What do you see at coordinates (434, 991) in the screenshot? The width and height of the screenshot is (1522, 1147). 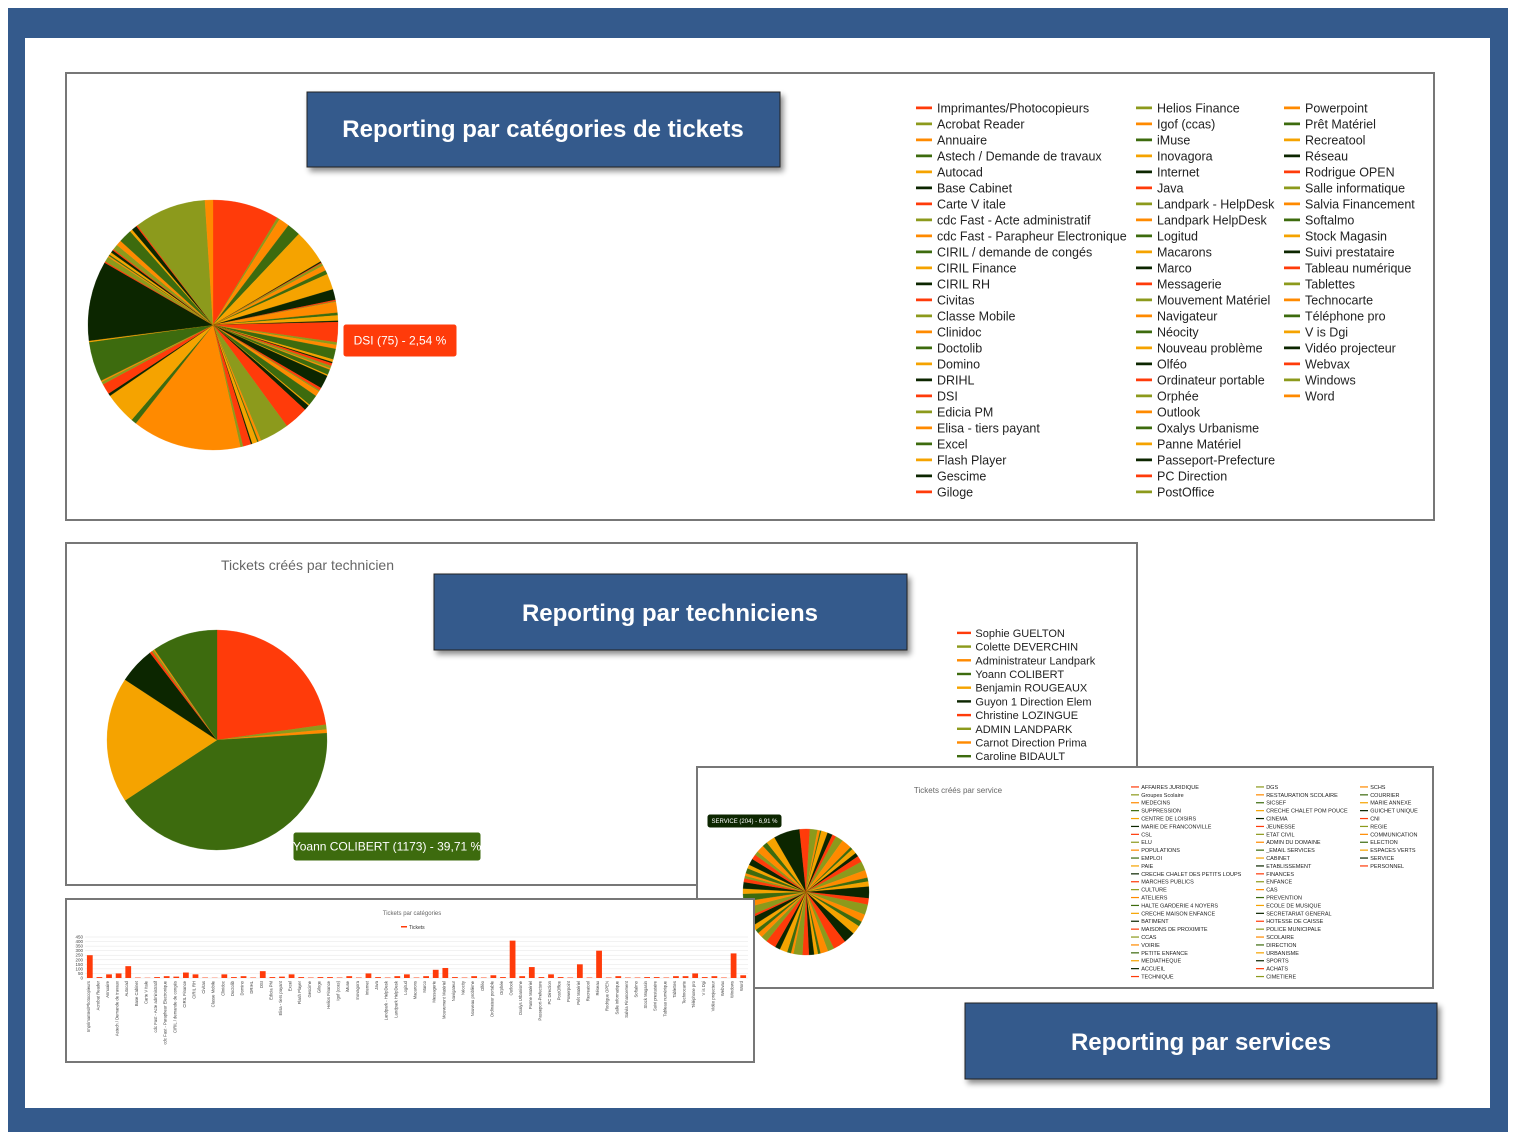 I see `x-tick-label: Messagerie` at bounding box center [434, 991].